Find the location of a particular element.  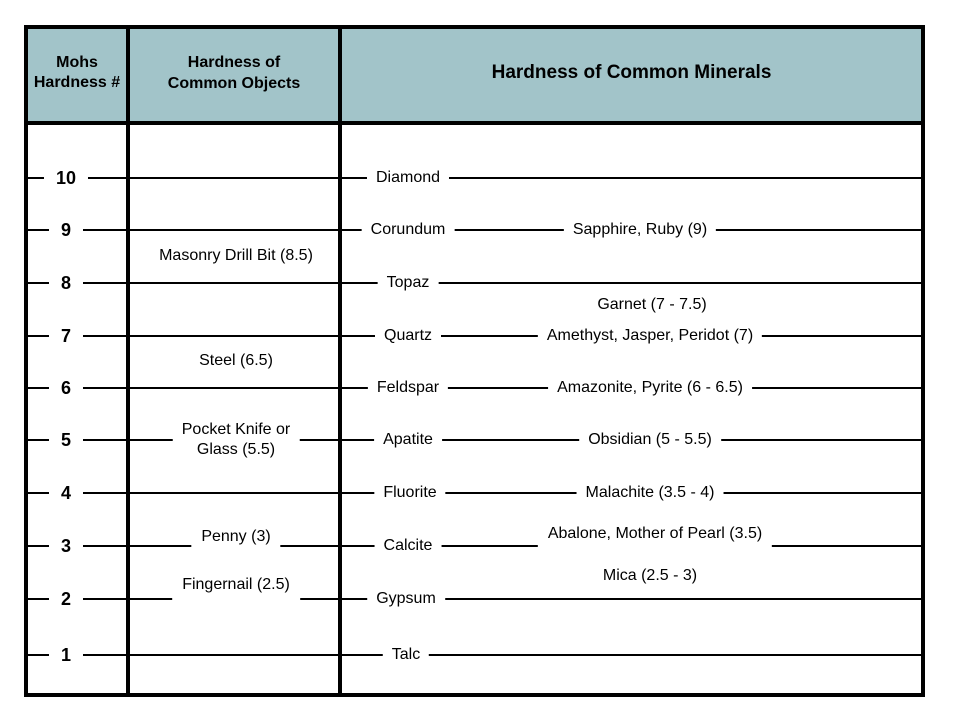

level-line-9-col2 is located at coordinates (234, 230).